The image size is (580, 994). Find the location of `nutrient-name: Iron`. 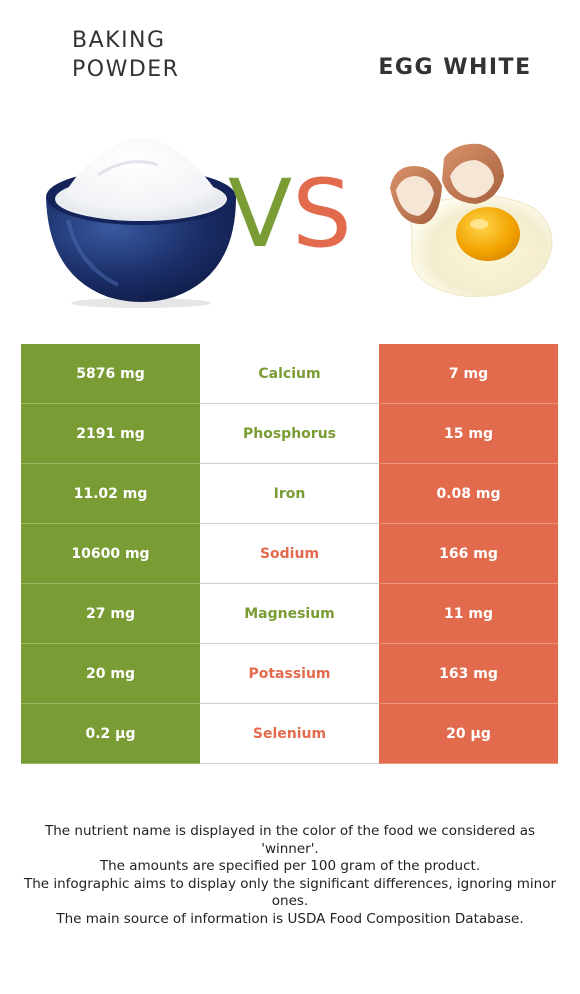

nutrient-name: Iron is located at coordinates (289, 494).